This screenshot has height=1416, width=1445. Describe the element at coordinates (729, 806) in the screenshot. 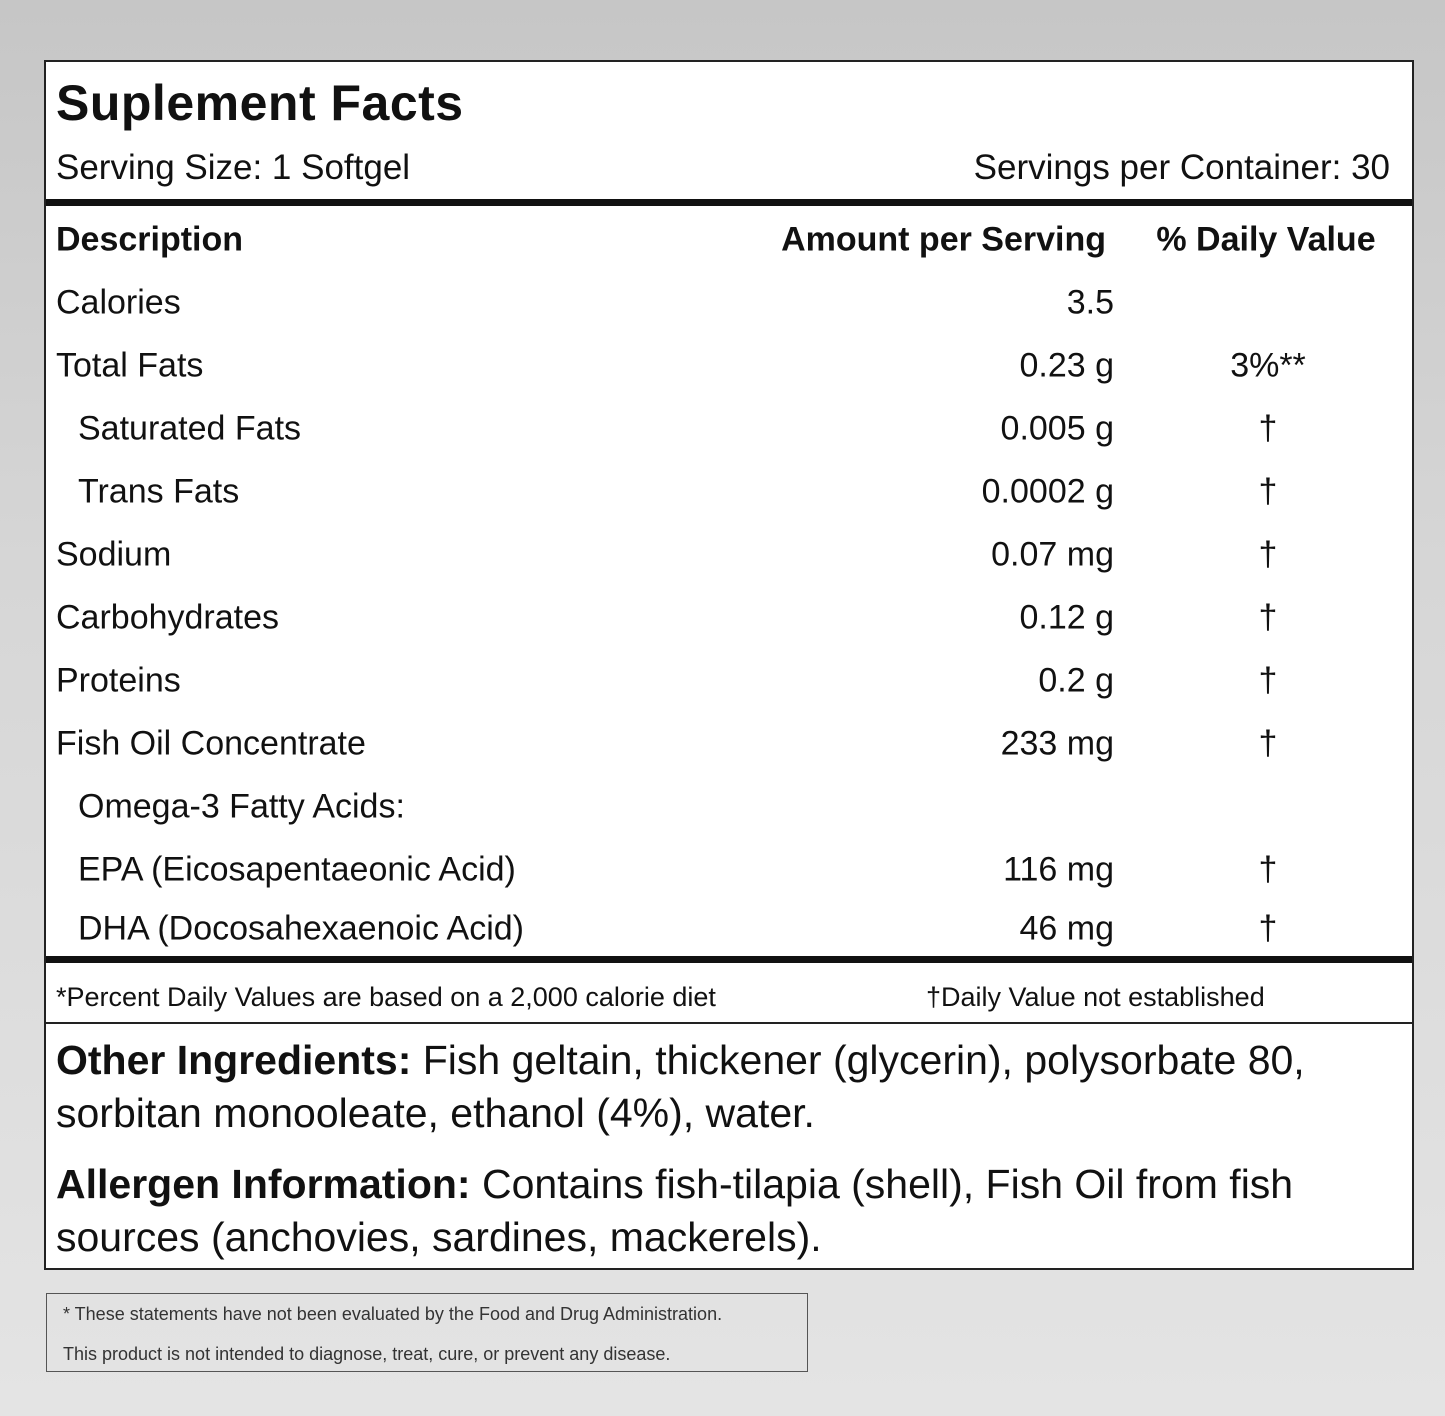

I see `table-row: Omega-3 Fatty Acids:` at that location.